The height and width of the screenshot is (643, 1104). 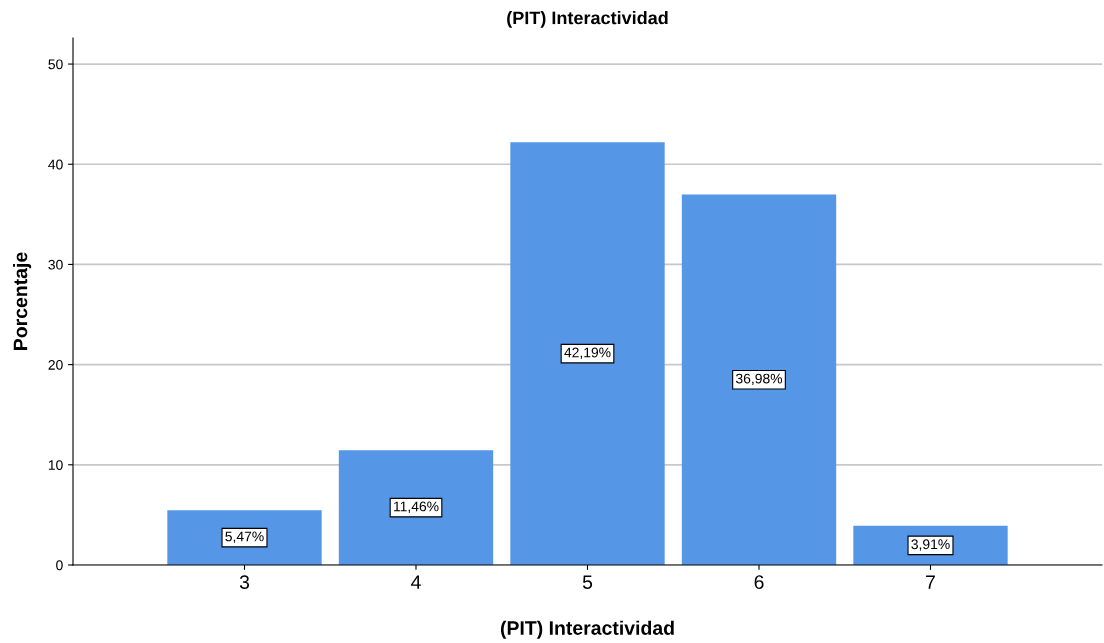 I want to click on data-label: 42,19%, so click(x=587, y=353).